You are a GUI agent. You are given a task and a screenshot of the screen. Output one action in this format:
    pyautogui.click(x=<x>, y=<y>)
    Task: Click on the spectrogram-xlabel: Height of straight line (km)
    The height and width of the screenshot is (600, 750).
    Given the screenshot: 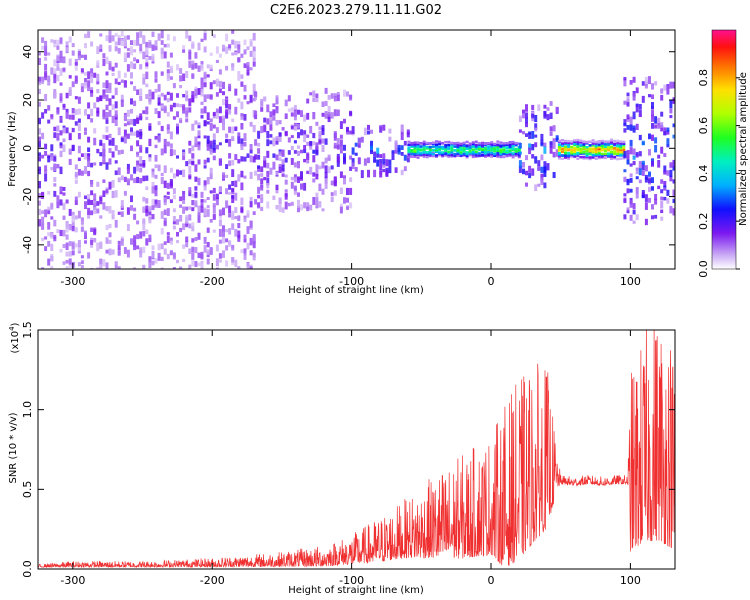 What is the action you would take?
    pyautogui.click(x=356, y=290)
    